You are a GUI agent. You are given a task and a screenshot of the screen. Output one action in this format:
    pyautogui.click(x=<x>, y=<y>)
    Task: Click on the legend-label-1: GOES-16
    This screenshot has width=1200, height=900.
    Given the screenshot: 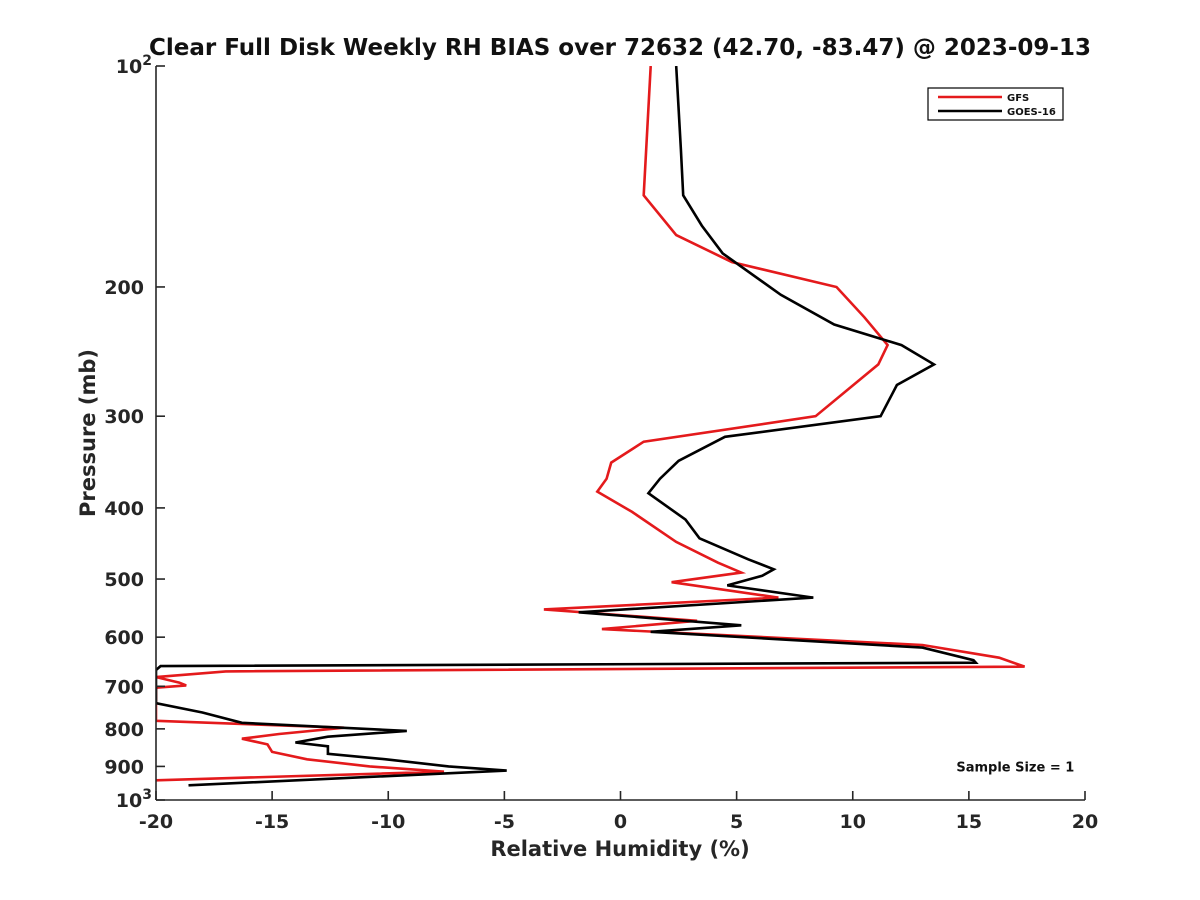 What is the action you would take?
    pyautogui.click(x=1031, y=112)
    